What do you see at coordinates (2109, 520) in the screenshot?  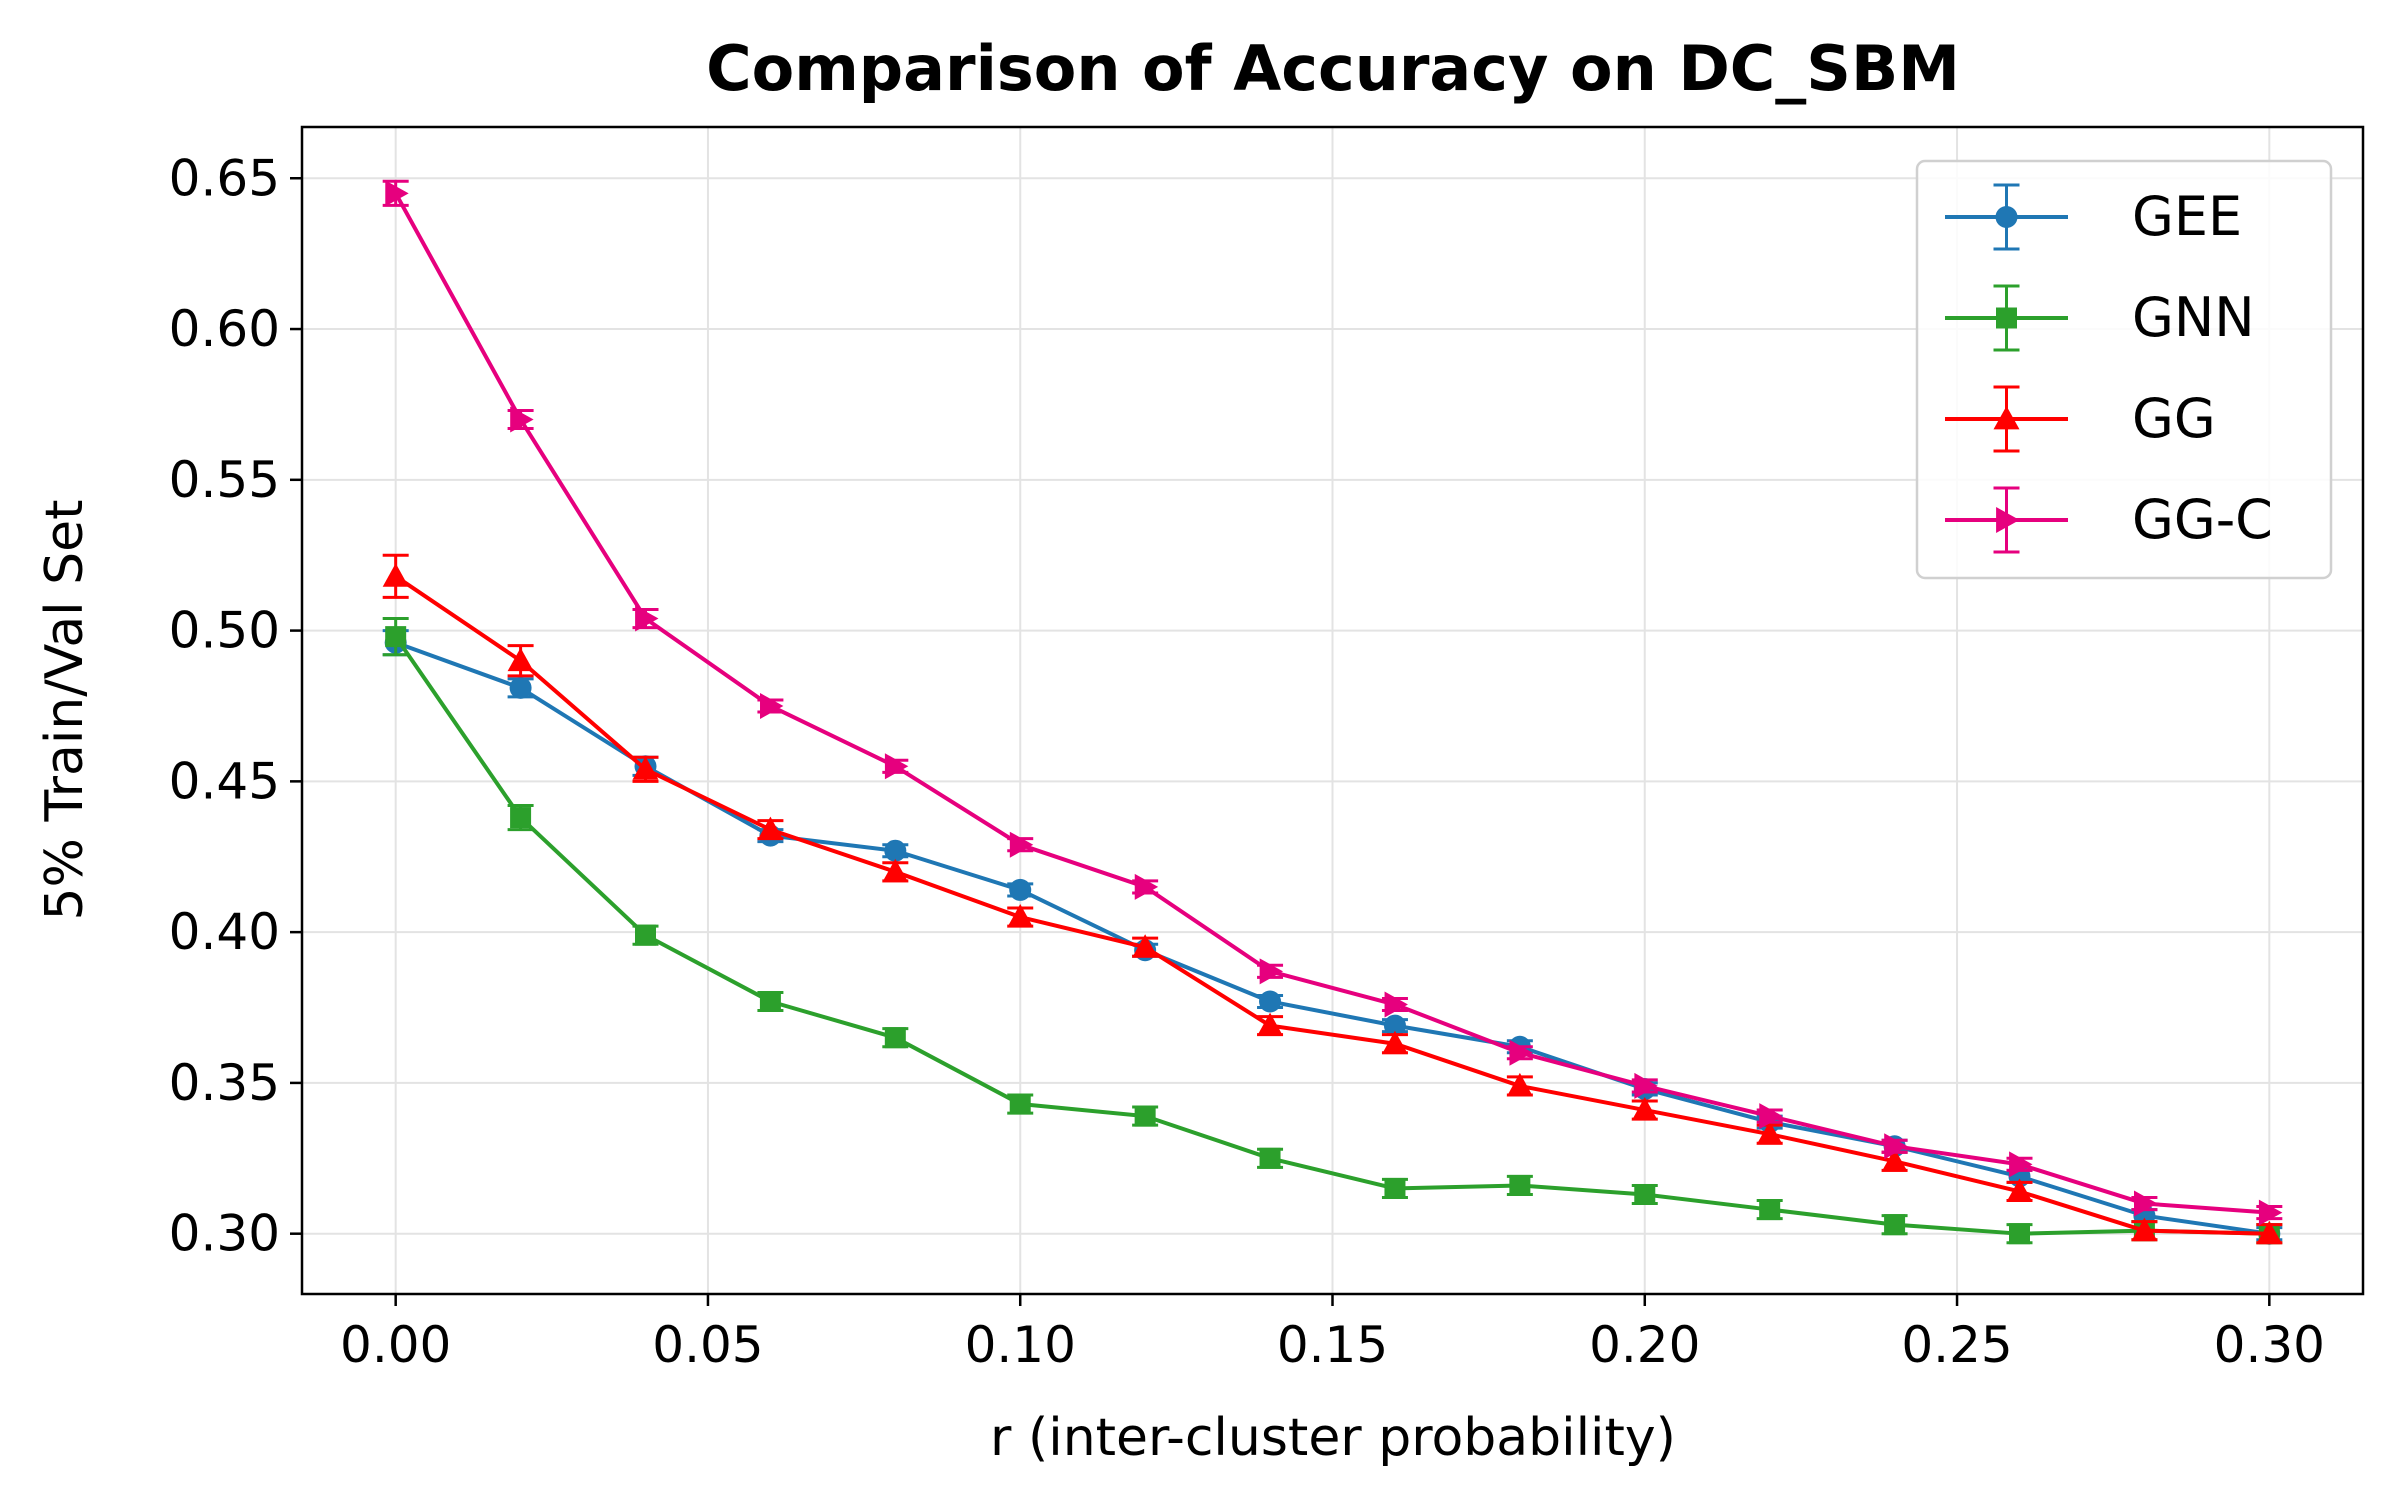 I see `legend-entry-gg-c: GG-C` at bounding box center [2109, 520].